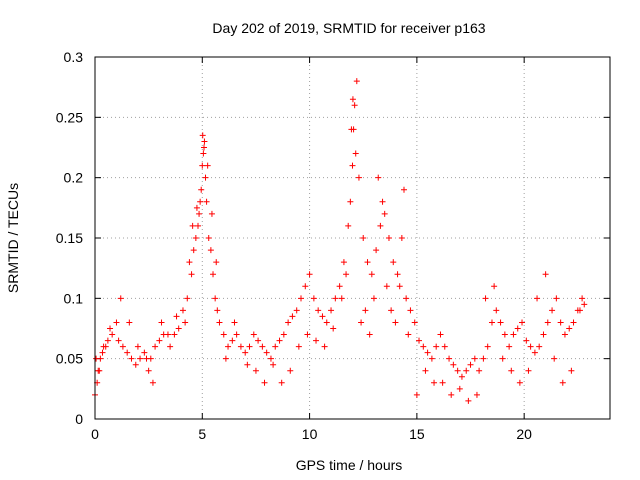 The width and height of the screenshot is (640, 480). Describe the element at coordinates (202, 434) in the screenshot. I see `x-tick-label: 5` at that location.